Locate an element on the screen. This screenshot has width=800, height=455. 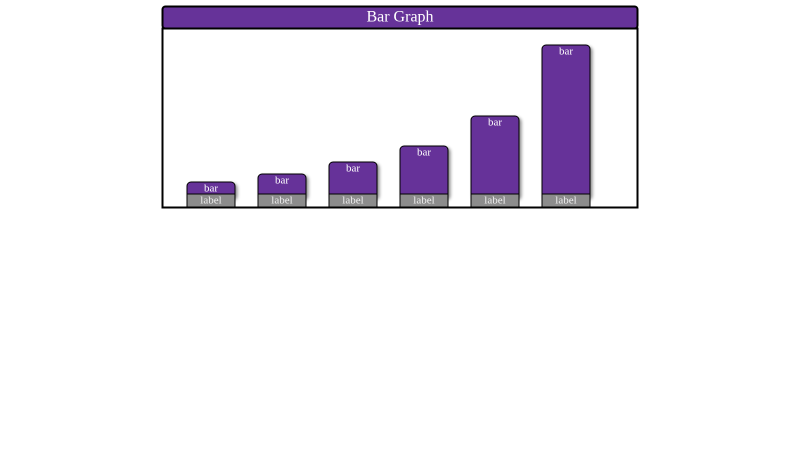
title-bar is located at coordinates (400, 17).